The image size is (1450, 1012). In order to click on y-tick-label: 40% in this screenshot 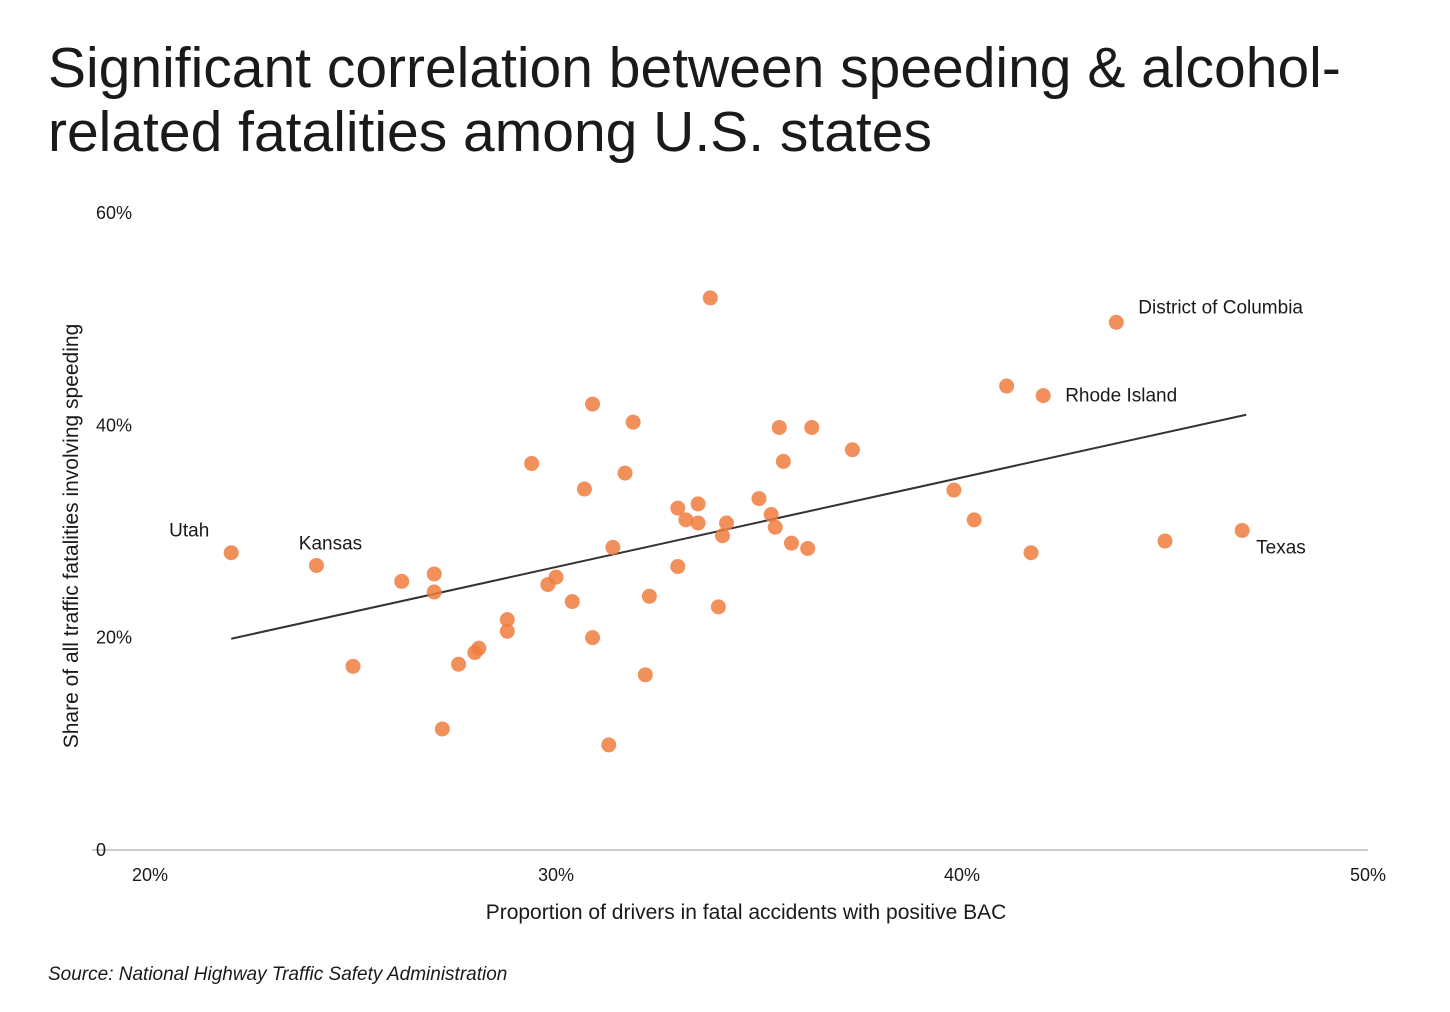, I will do `click(114, 425)`.